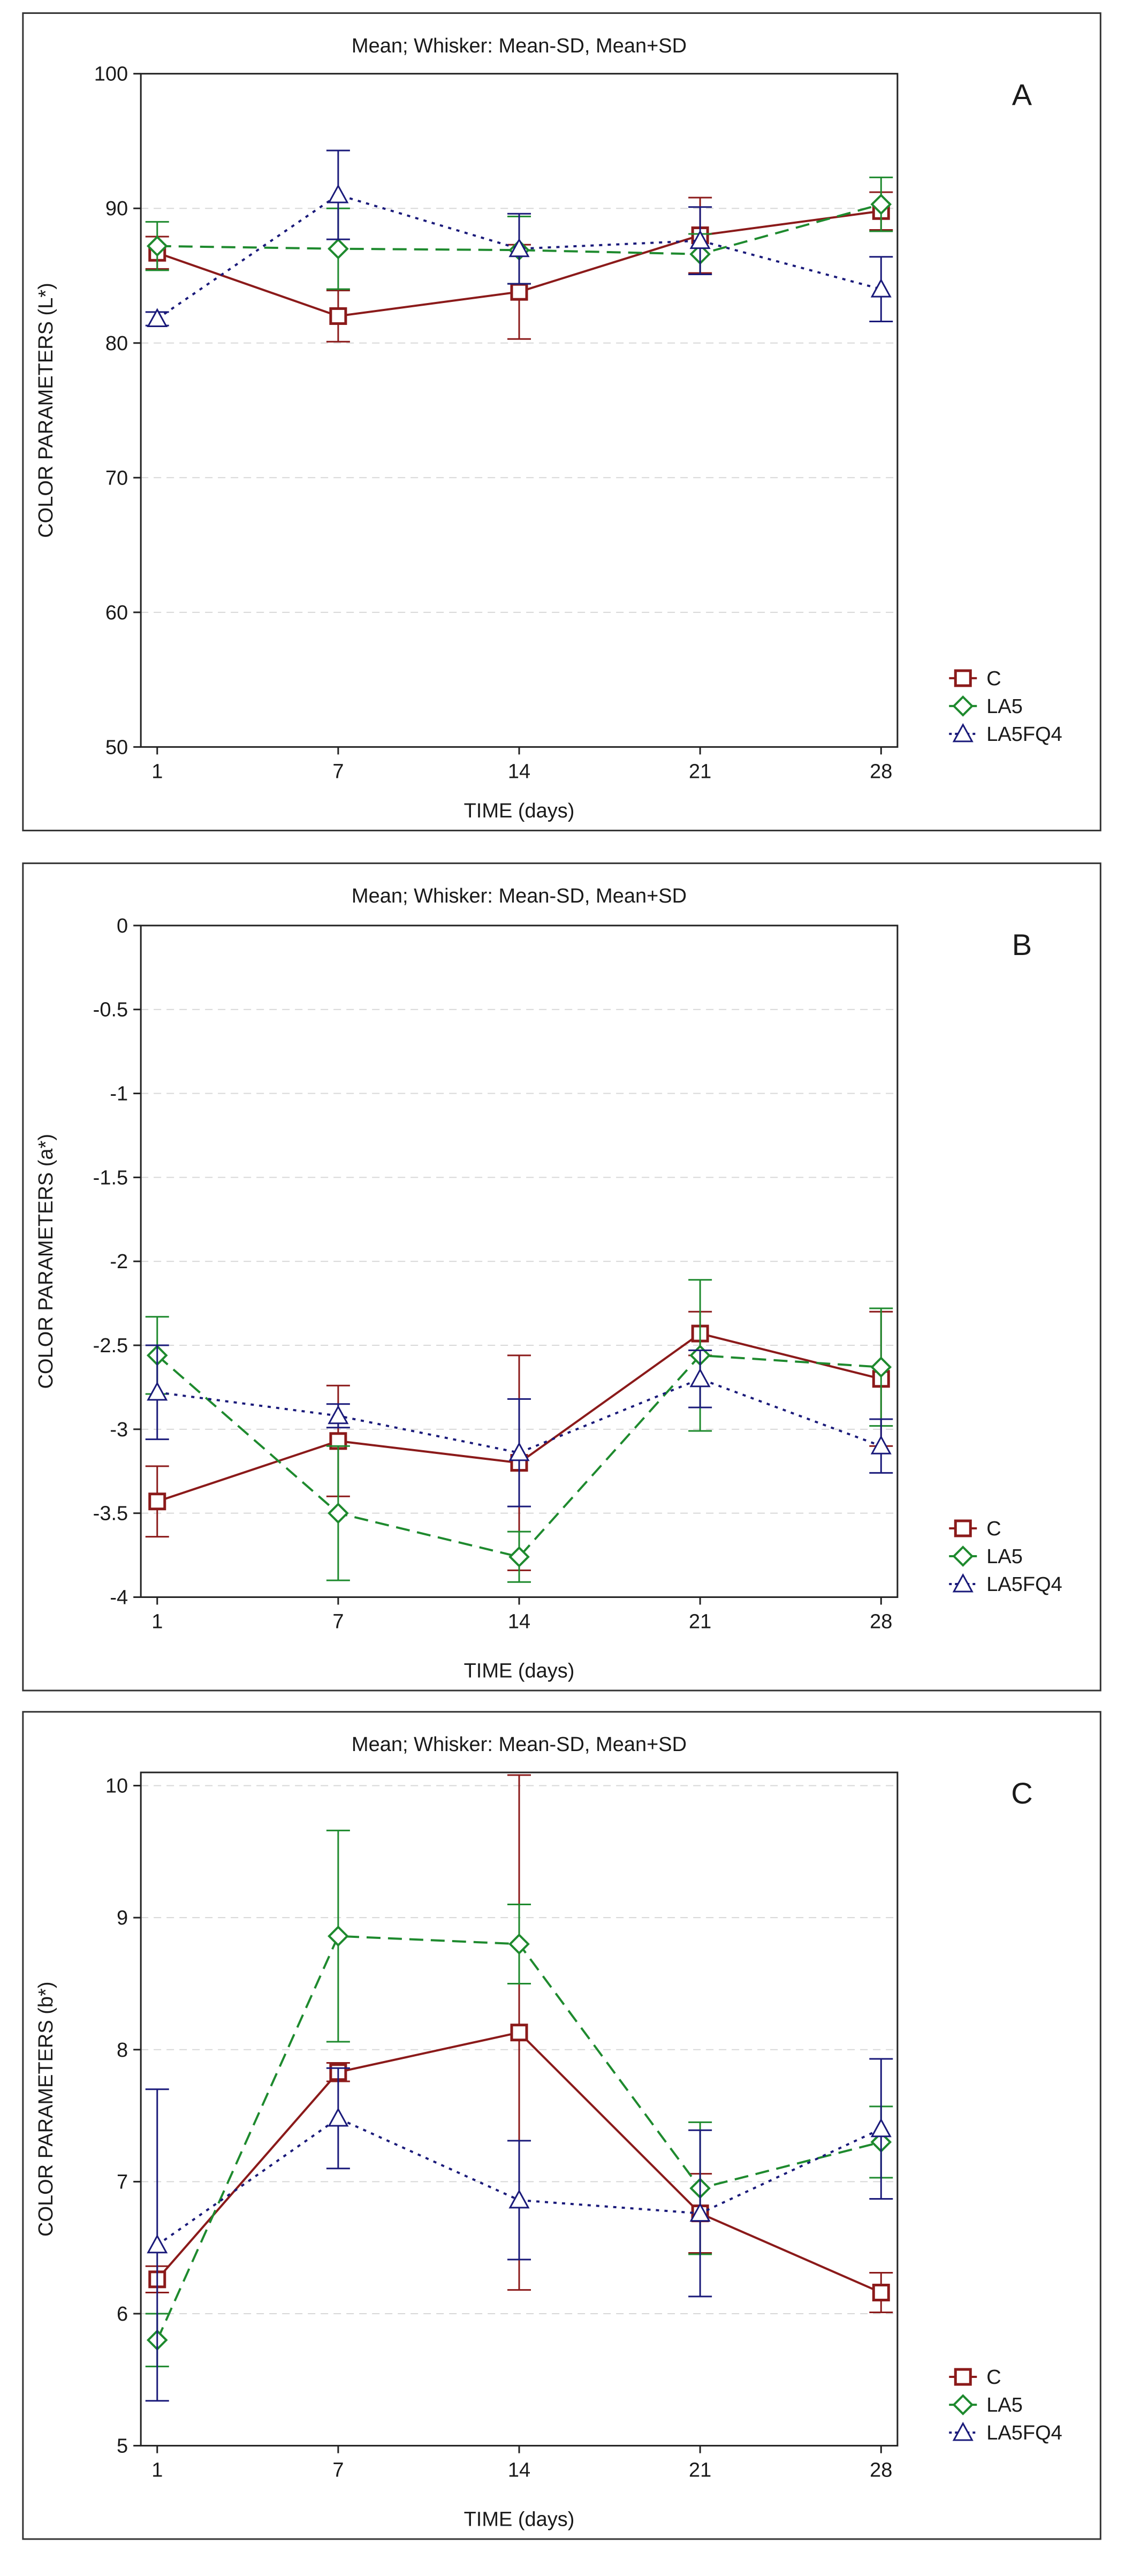 This screenshot has width=1148, height=2576. I want to click on y-axis-label: COLOR PARAMETERS (L*), so click(46, 410).